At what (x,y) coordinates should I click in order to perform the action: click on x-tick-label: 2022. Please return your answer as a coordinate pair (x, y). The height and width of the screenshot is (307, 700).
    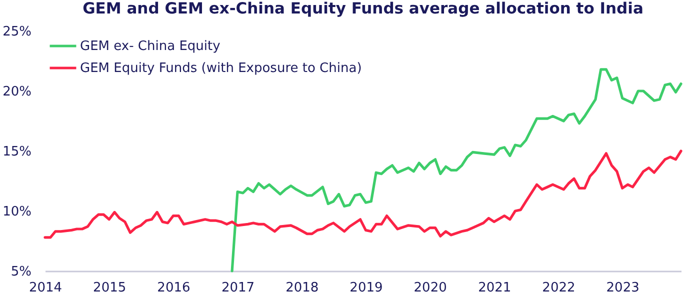
    Looking at the image, I should click on (559, 288).